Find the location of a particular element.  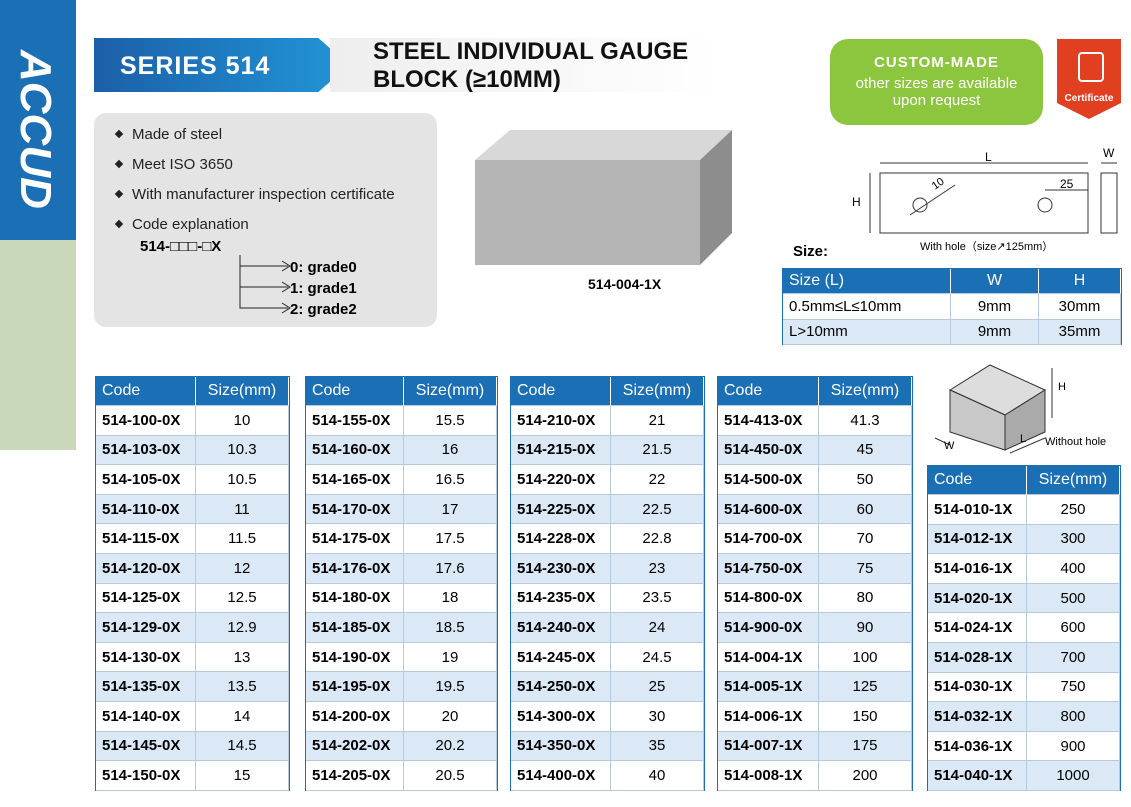

table-cell: 800 is located at coordinates (1073, 717).